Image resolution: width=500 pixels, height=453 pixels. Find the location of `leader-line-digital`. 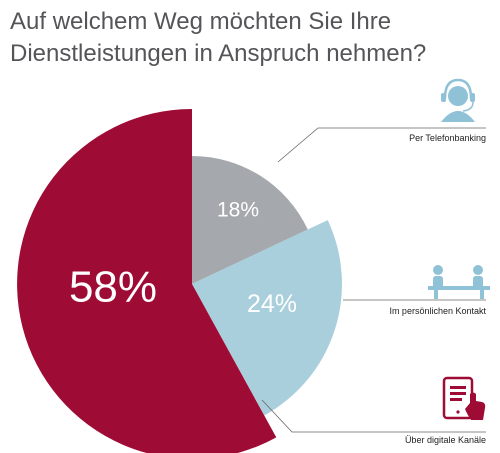

leader-line-digital is located at coordinates (373, 416).